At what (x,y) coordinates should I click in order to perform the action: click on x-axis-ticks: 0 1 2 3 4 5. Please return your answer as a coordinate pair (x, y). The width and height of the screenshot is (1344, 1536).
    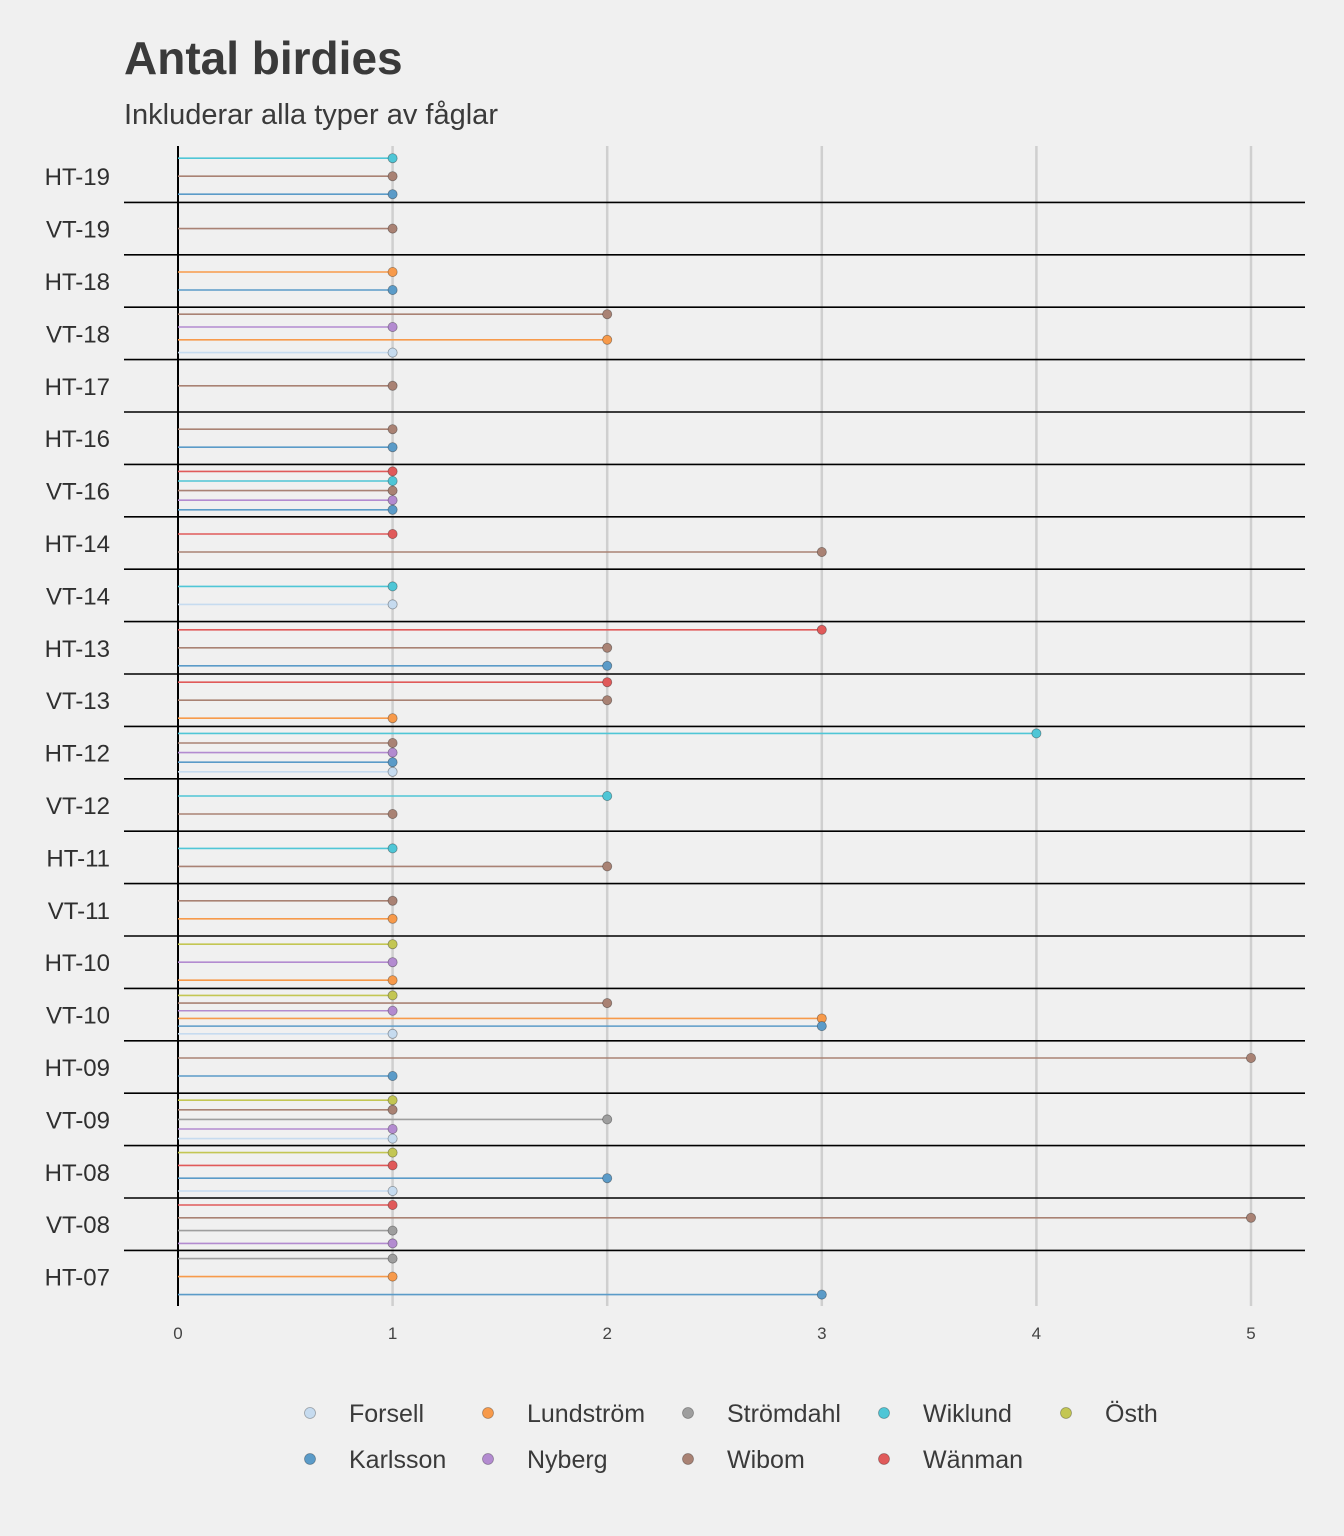
    Looking at the image, I should click on (714, 1333).